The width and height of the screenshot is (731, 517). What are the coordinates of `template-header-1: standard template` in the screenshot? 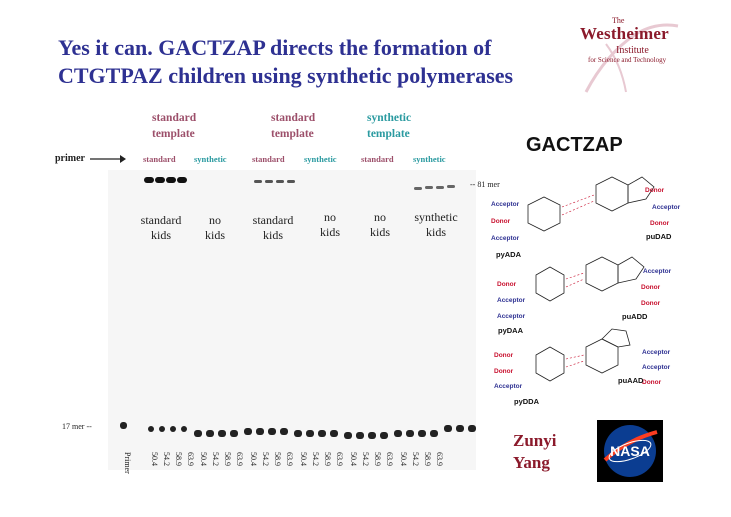 It's located at (174, 126).